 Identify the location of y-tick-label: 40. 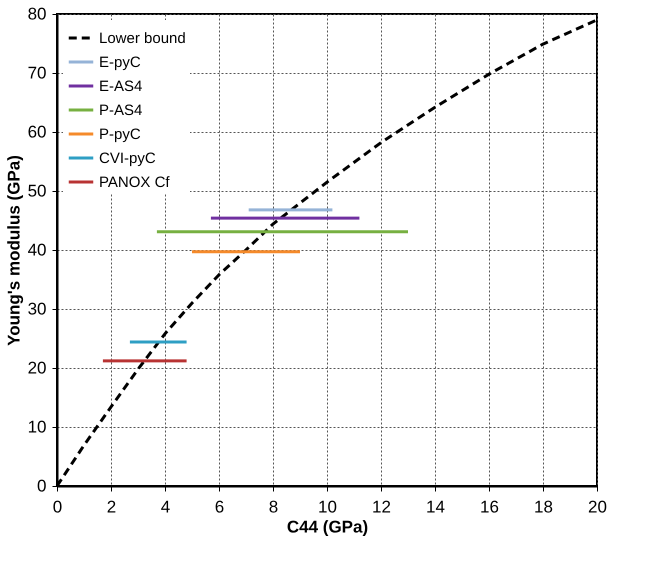
(37, 250).